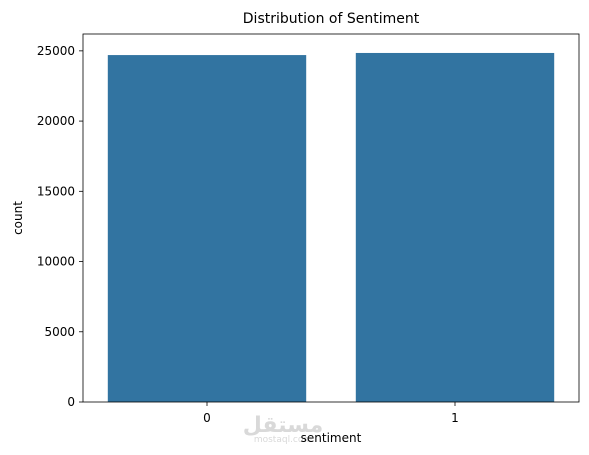 The width and height of the screenshot is (589, 455). I want to click on y-tick-label-0: 0, so click(71, 402).